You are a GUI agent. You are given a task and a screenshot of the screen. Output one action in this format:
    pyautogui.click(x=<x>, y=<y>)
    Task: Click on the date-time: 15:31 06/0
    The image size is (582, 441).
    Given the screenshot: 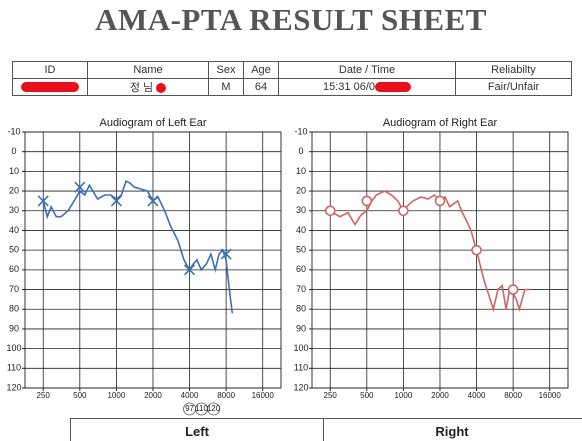 What is the action you would take?
    pyautogui.click(x=349, y=87)
    